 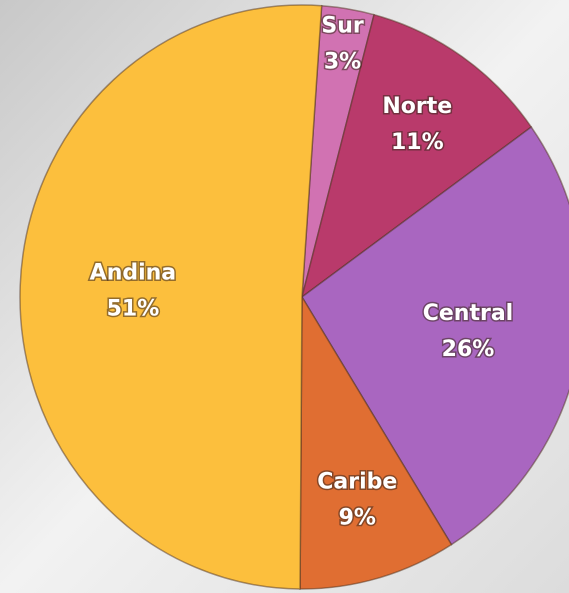 What do you see at coordinates (342, 61) in the screenshot?
I see `slice-value-label: 3%` at bounding box center [342, 61].